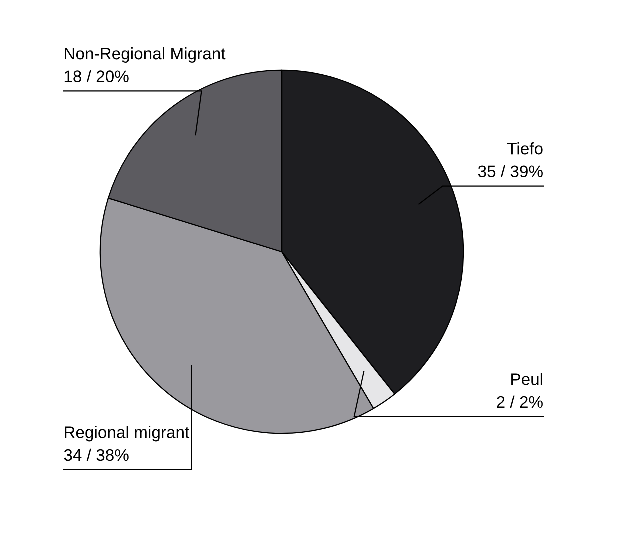  What do you see at coordinates (96, 76) in the screenshot?
I see `data-label: 18 / 20%` at bounding box center [96, 76].